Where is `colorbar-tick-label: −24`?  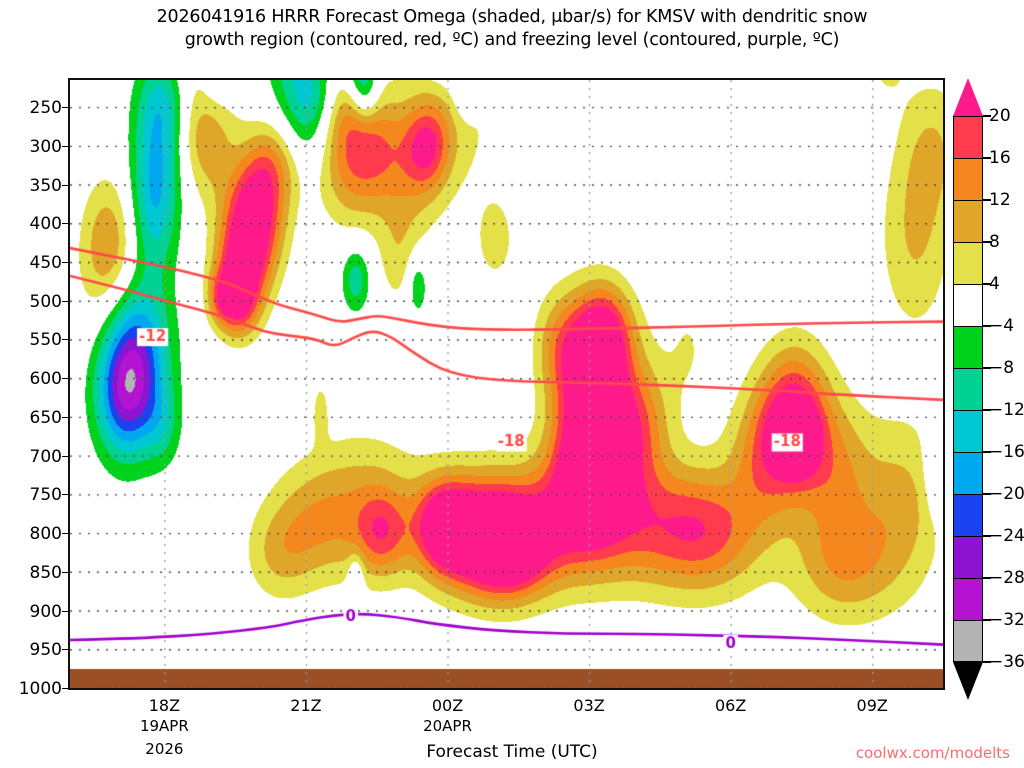 colorbar-tick-label: −24 is located at coordinates (1006, 536).